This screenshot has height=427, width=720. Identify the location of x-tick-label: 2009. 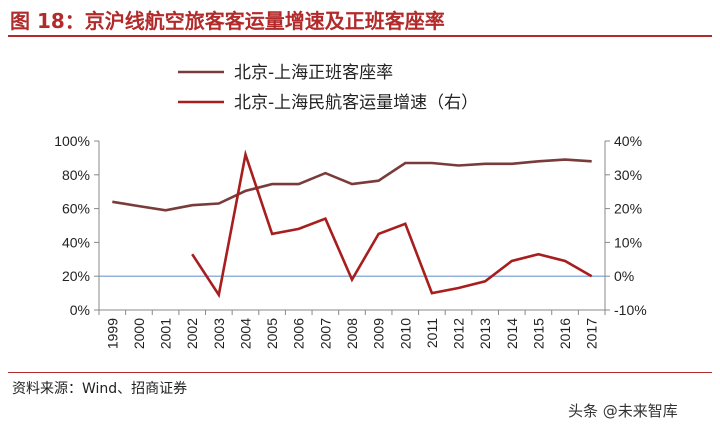
(379, 333).